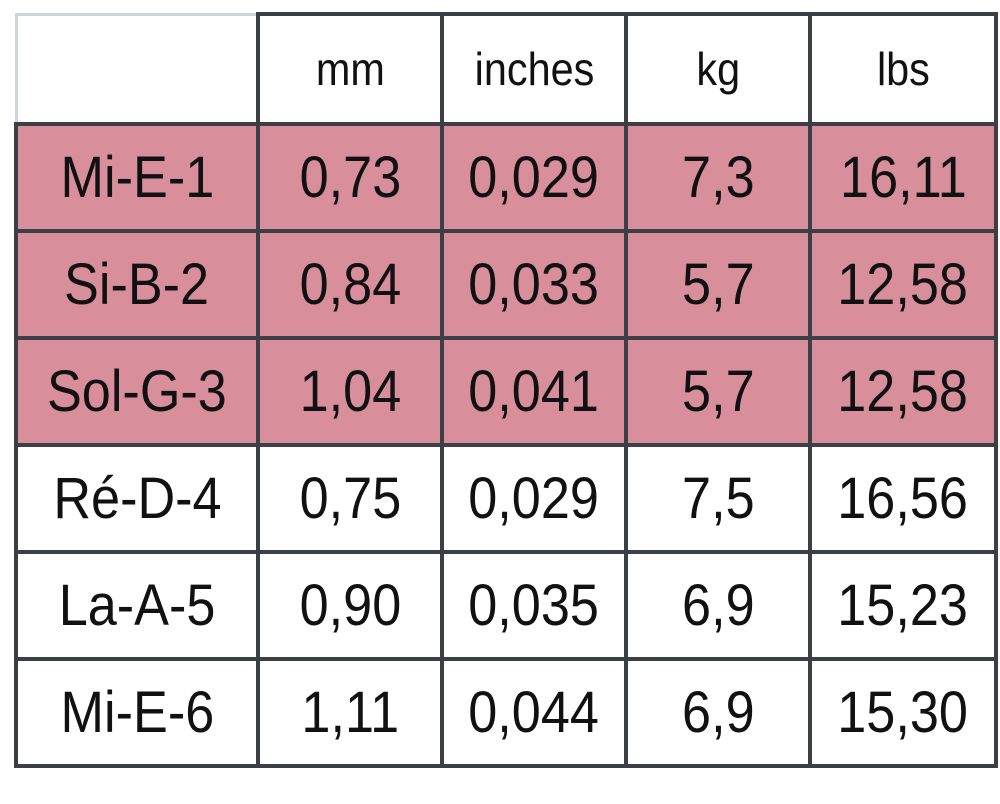  I want to click on cell-string-name: Mi-E-1, so click(137, 177).